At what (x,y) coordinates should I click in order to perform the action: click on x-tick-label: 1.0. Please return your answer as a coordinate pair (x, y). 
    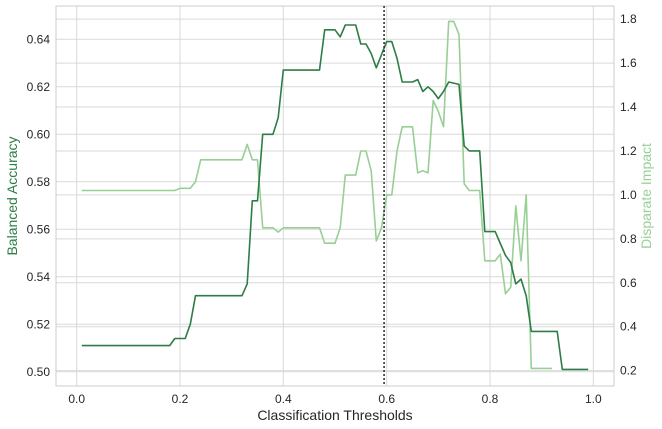
    Looking at the image, I should click on (593, 399).